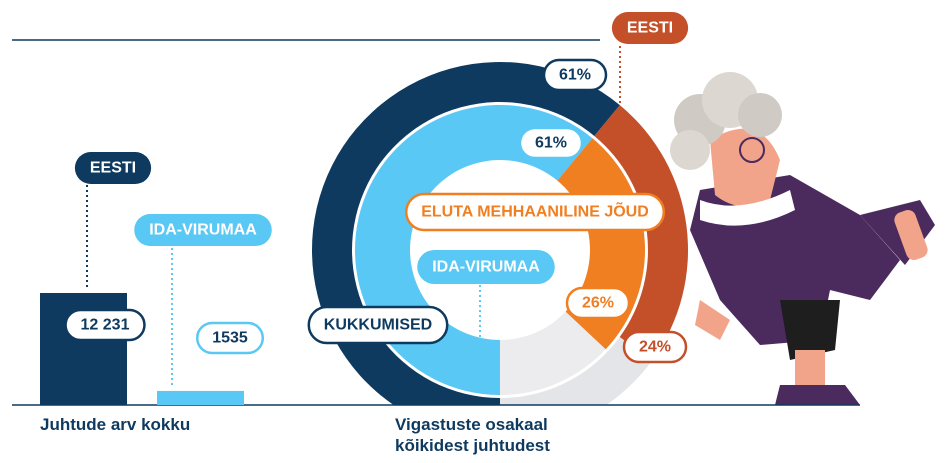  I want to click on bar-caption: Juhtude arv kokku, so click(115, 424).